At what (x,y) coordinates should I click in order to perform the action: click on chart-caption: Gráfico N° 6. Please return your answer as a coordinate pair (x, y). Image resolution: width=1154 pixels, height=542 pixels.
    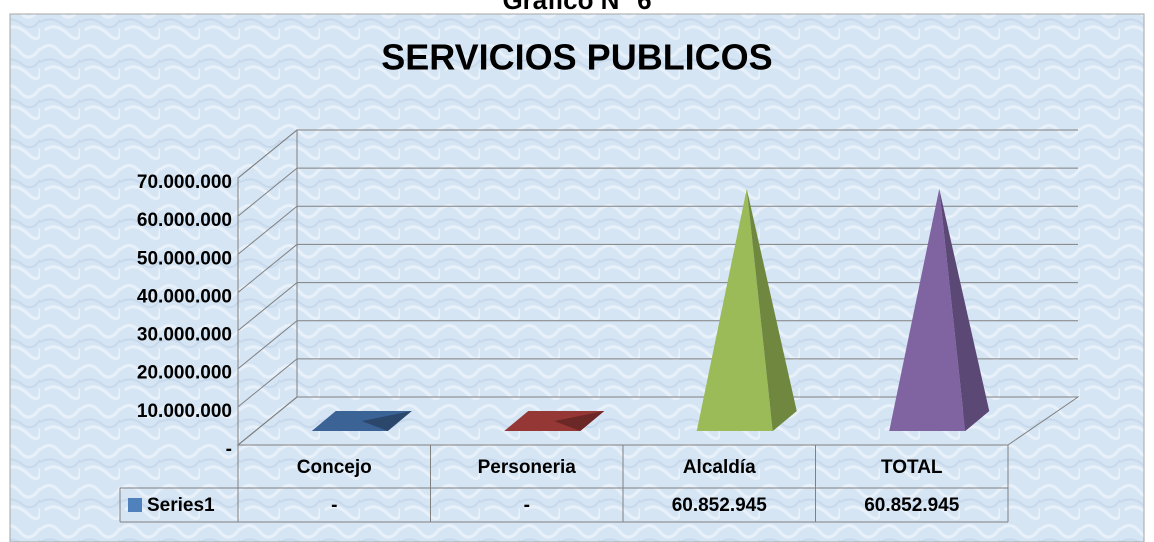
    Looking at the image, I should click on (576, 7).